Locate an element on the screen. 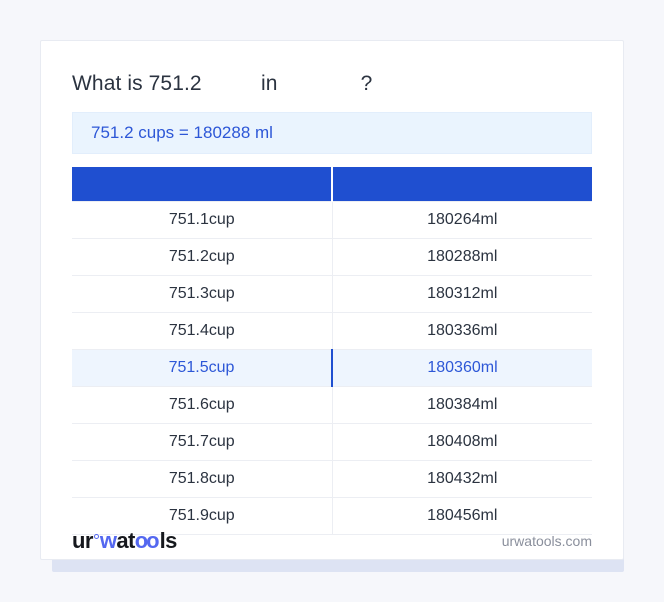 The width and height of the screenshot is (664, 602). cell-from-value: 751.8cup is located at coordinates (202, 479).